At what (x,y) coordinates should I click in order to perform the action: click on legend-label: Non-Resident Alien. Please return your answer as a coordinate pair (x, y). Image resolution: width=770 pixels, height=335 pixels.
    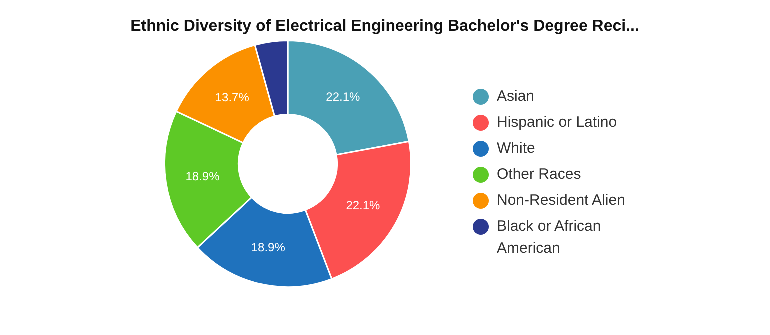
    Looking at the image, I should click on (561, 201).